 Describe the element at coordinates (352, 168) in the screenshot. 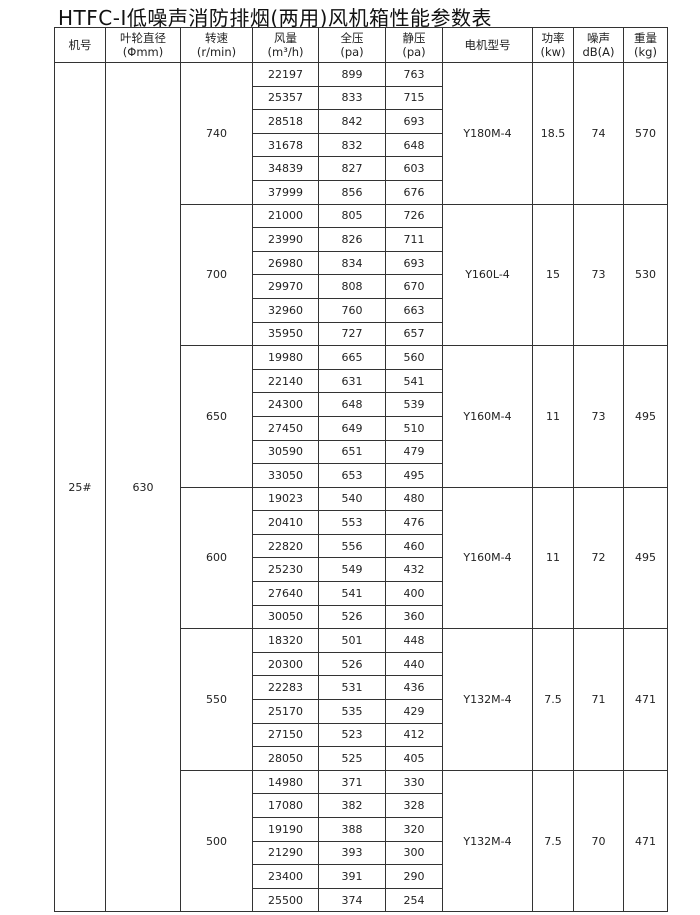

I see `total-pressure-cell: 827` at that location.